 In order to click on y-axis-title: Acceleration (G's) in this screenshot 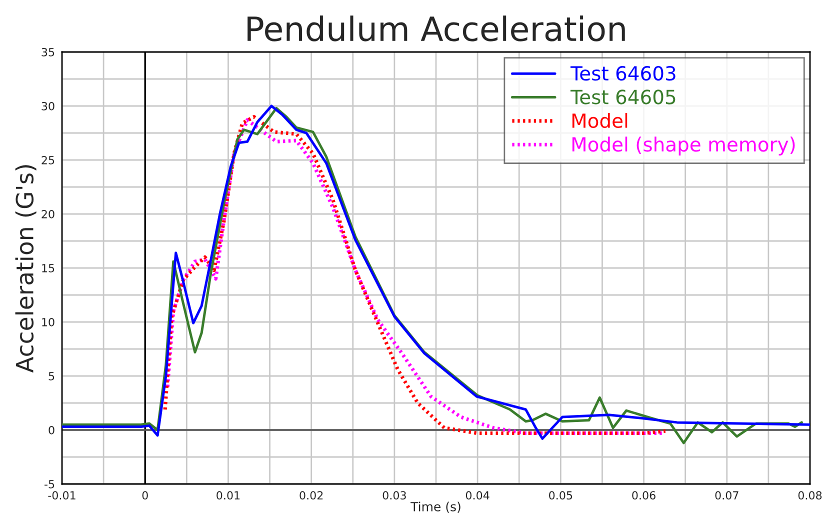, I will do `click(25, 269)`.